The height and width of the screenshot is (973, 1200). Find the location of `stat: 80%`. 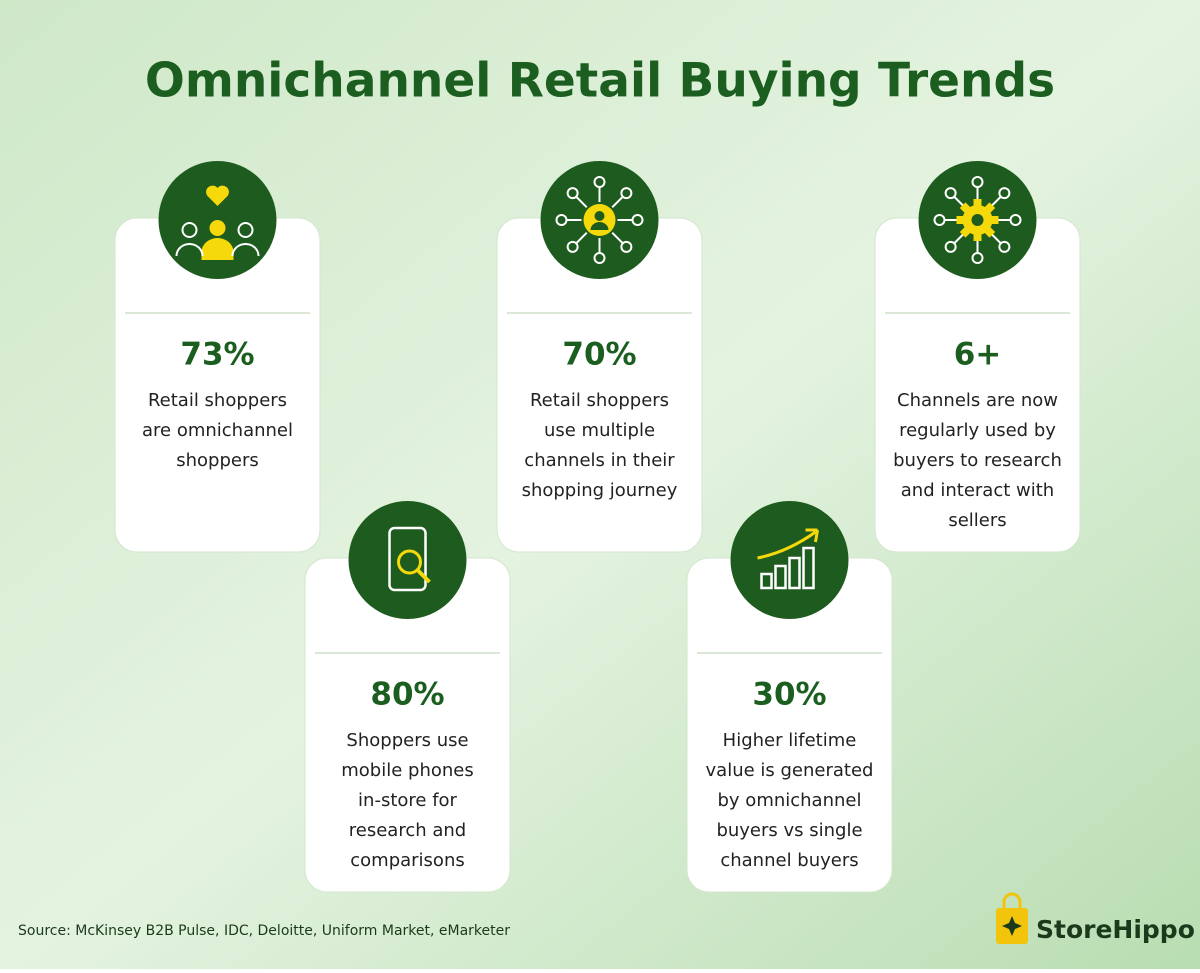

stat: 80% is located at coordinates (407, 695).